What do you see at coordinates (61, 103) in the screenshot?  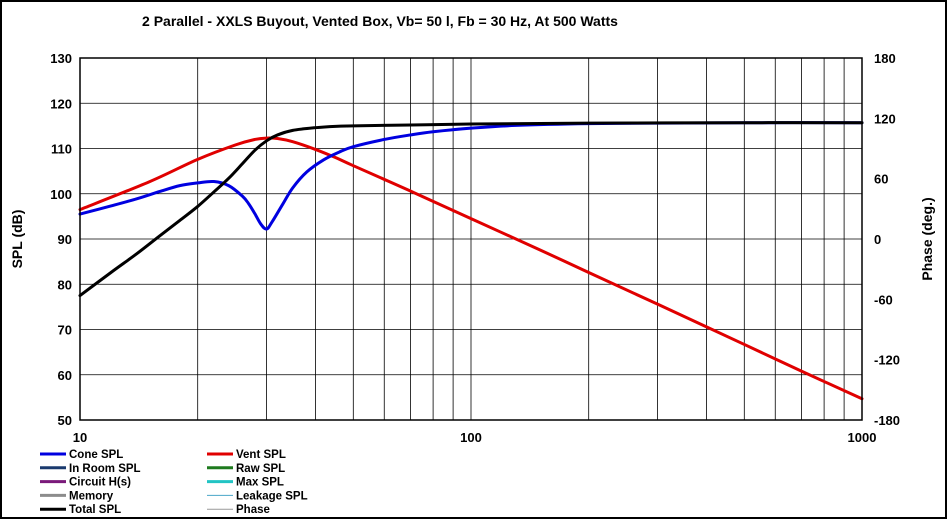 I see `y-tick-label: 120` at bounding box center [61, 103].